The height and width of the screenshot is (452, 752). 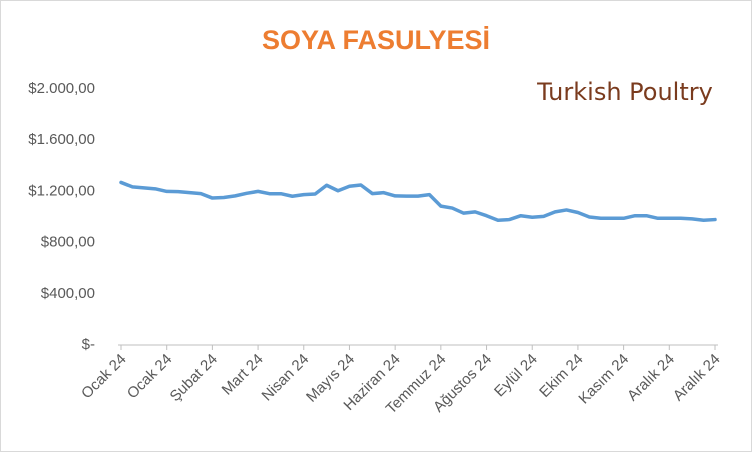 I want to click on y-tick-label: $800,00, so click(x=68, y=242).